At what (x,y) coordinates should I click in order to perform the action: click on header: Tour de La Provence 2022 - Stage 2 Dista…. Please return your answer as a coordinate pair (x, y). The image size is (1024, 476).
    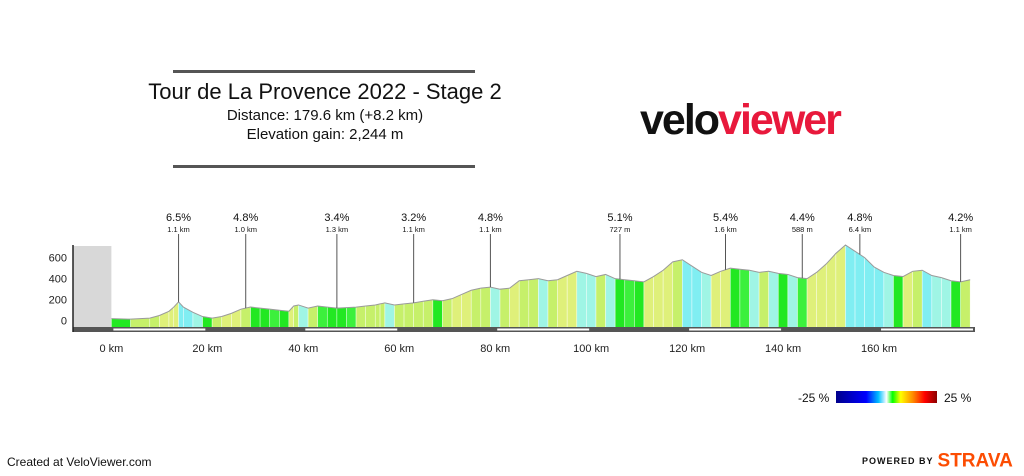
    Looking at the image, I should click on (325, 111).